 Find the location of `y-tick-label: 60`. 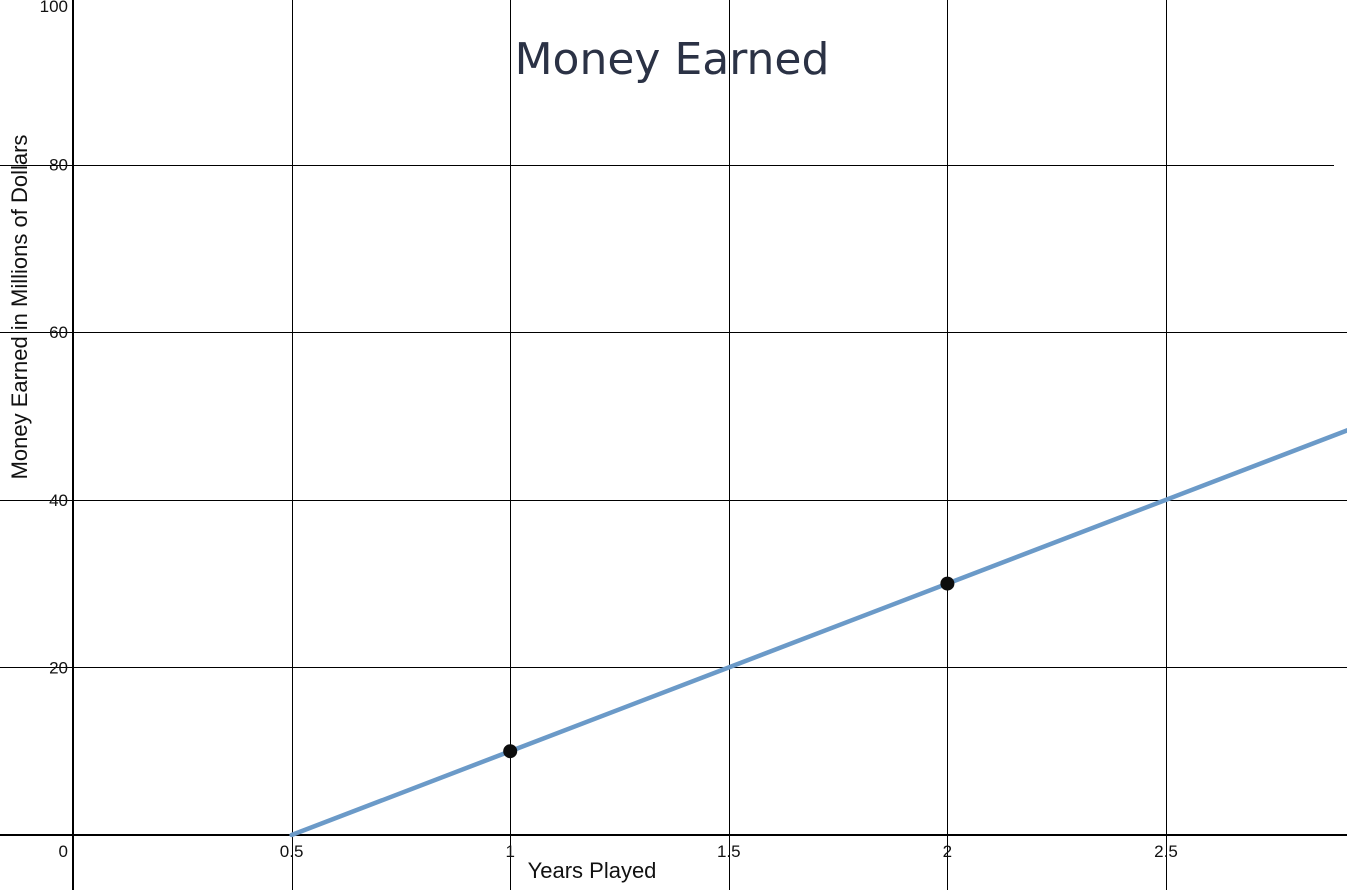

y-tick-label: 60 is located at coordinates (58, 332).